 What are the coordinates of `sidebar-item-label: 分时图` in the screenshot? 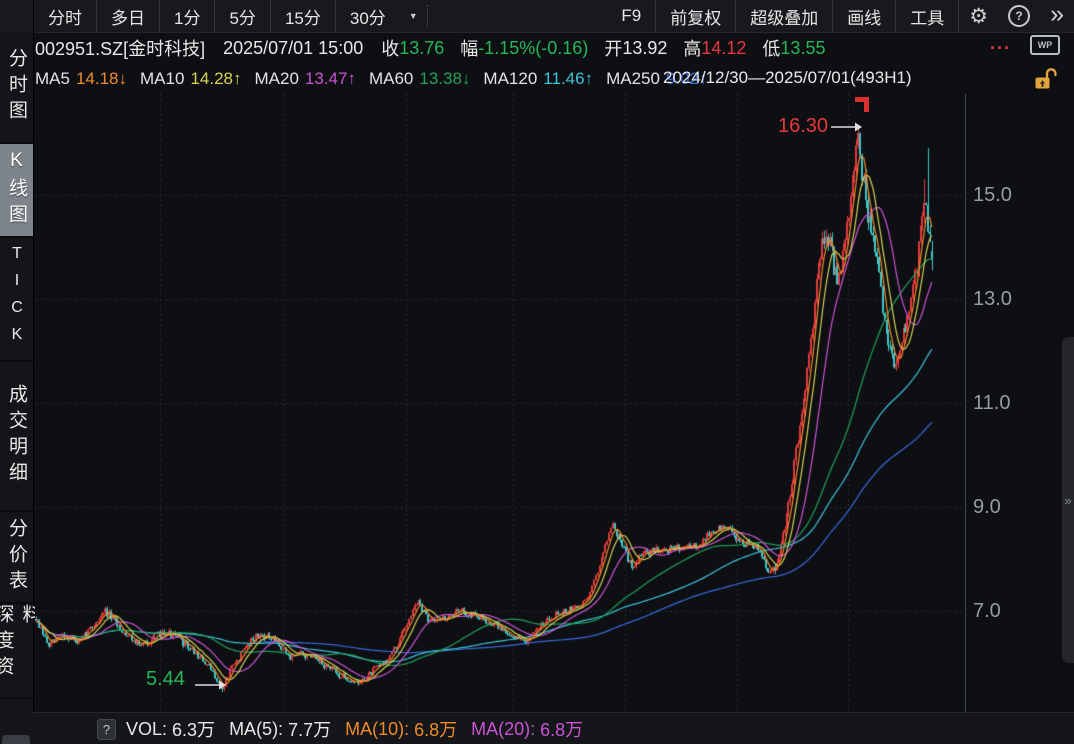 It's located at (16, 87).